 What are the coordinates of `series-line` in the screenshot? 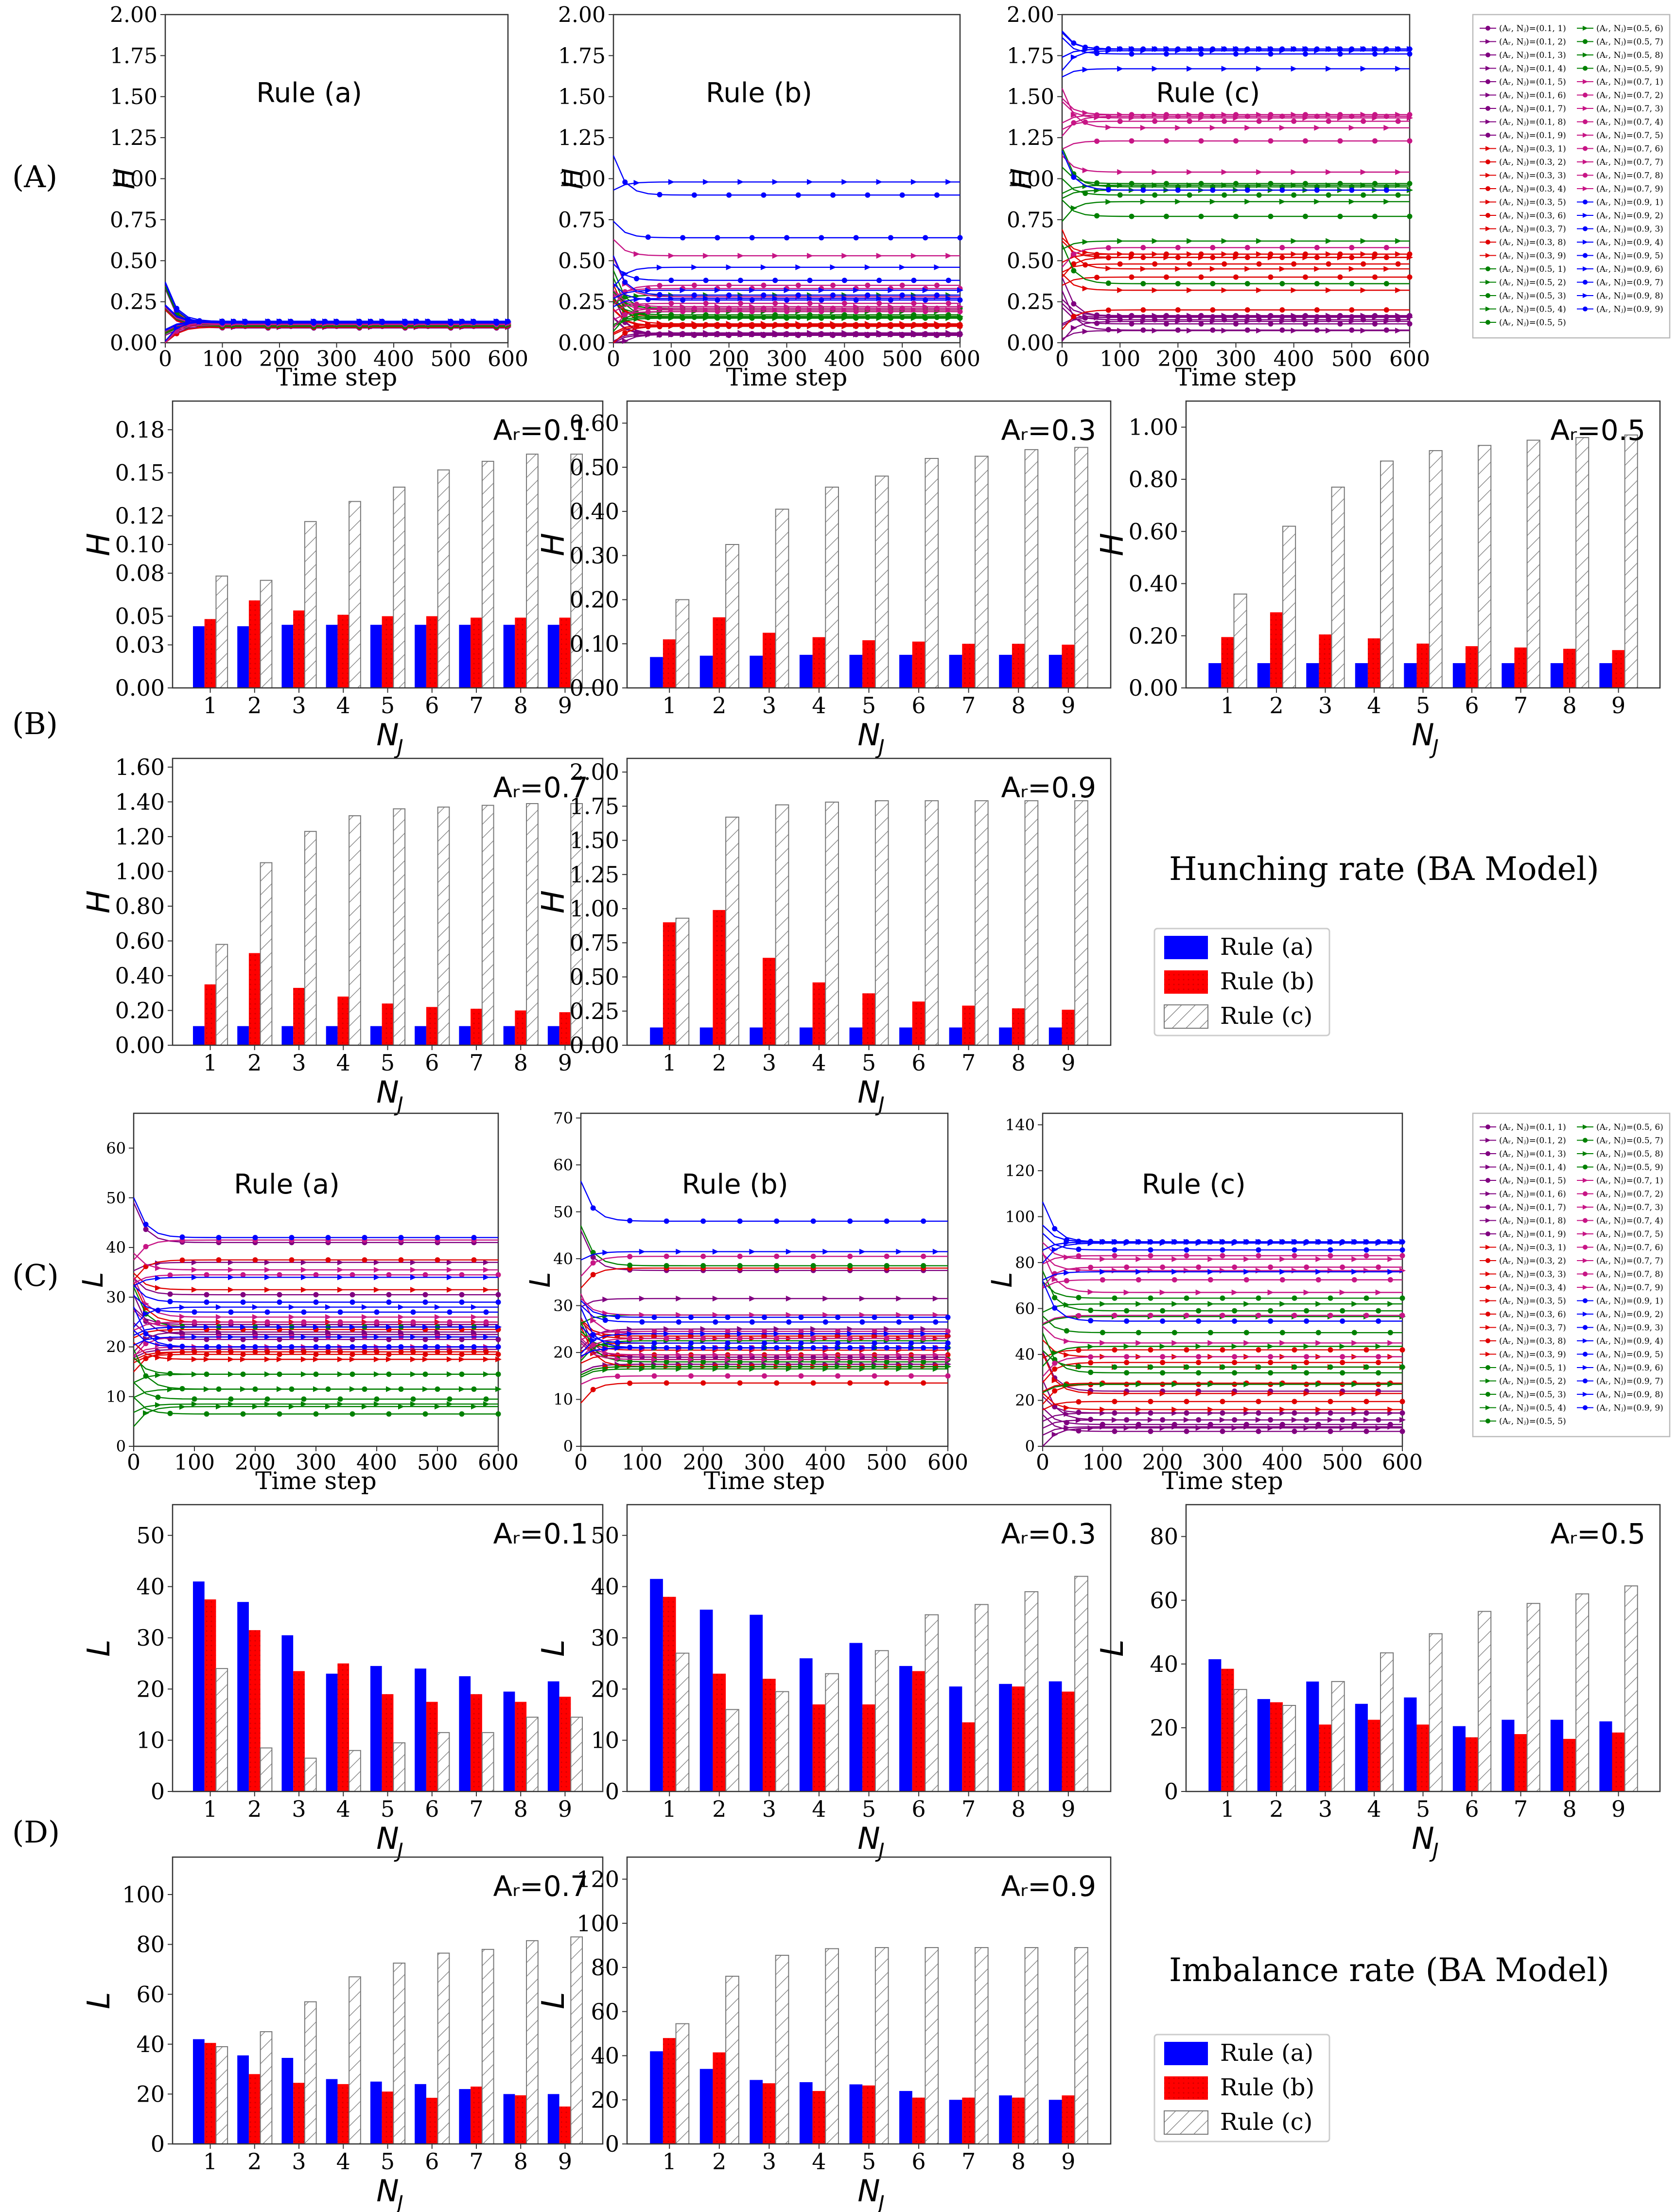 It's located at (786, 248).